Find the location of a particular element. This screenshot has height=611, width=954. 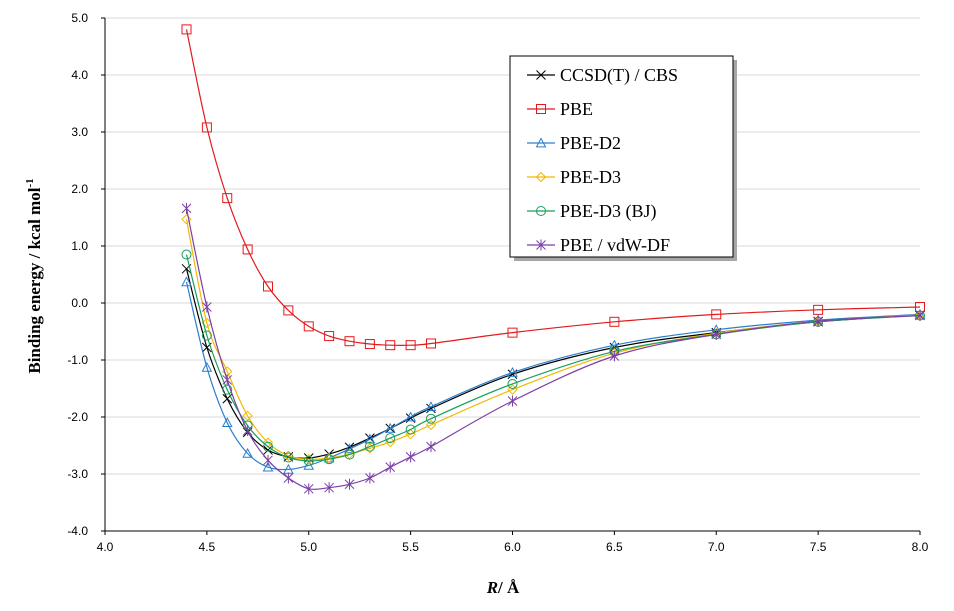

svg-text: Binding energy / kcal mol-1 is located at coordinates (34, 275).